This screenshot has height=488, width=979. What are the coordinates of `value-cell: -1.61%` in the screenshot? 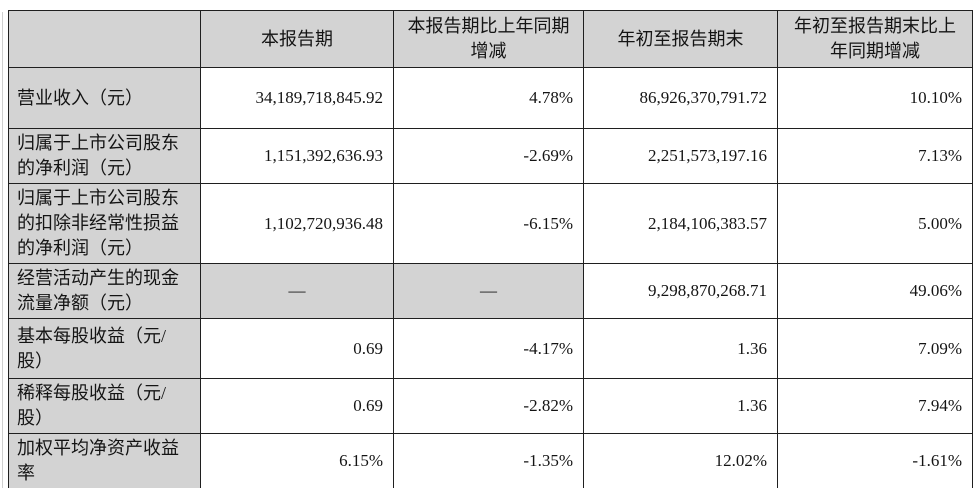 It's located at (875, 460).